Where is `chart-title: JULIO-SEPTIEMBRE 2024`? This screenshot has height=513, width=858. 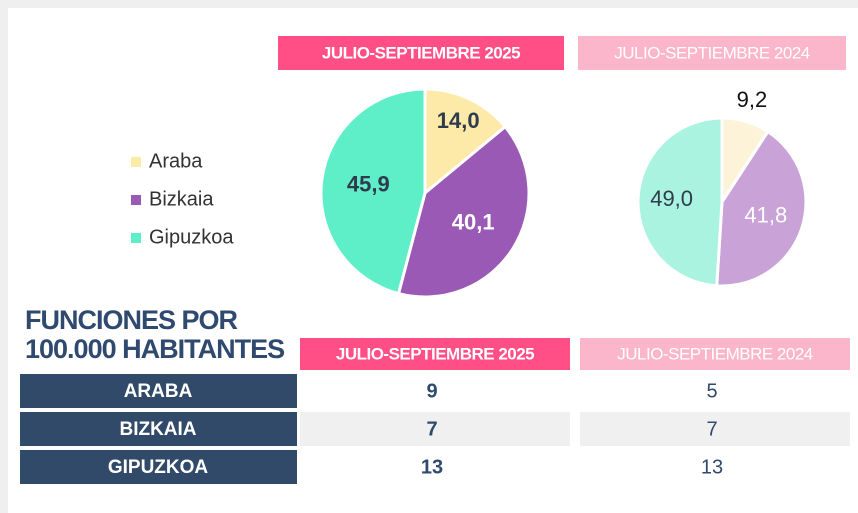 chart-title: JULIO-SEPTIEMBRE 2024 is located at coordinates (712, 52).